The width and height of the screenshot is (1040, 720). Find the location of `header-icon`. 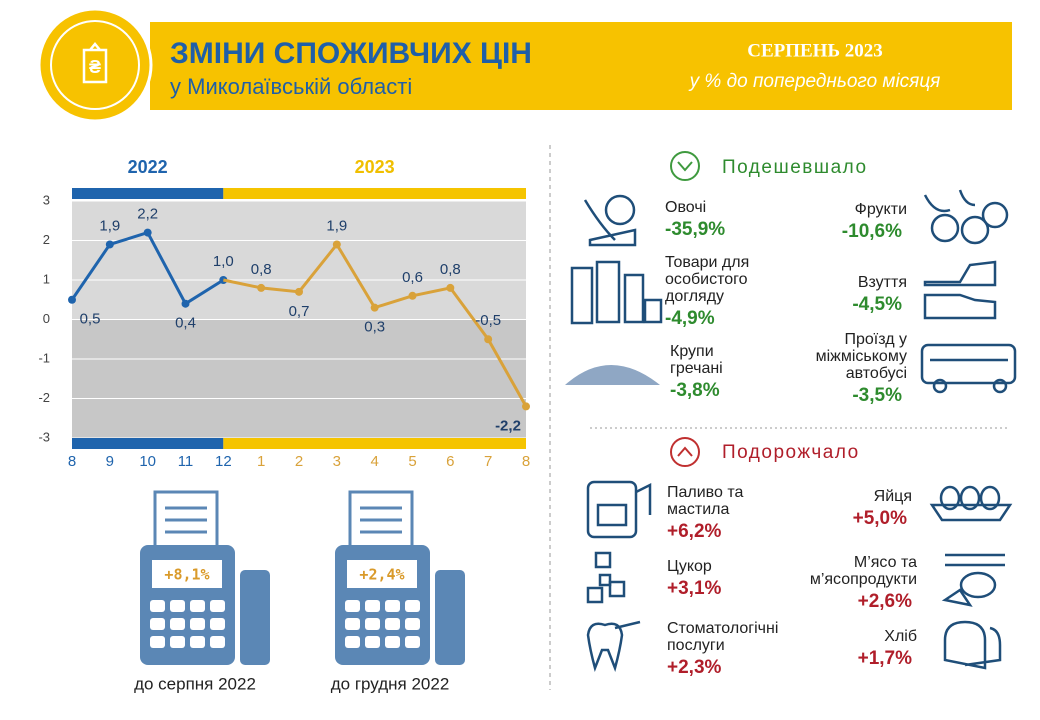

header-icon is located at coordinates (95, 65).